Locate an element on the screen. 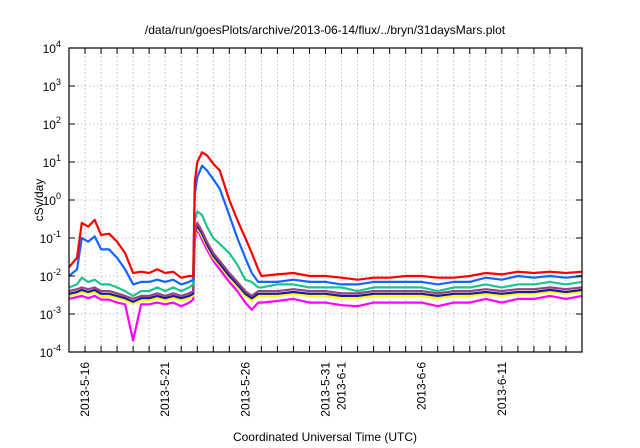  y-tick-exponent: 0 is located at coordinates (58, 196).